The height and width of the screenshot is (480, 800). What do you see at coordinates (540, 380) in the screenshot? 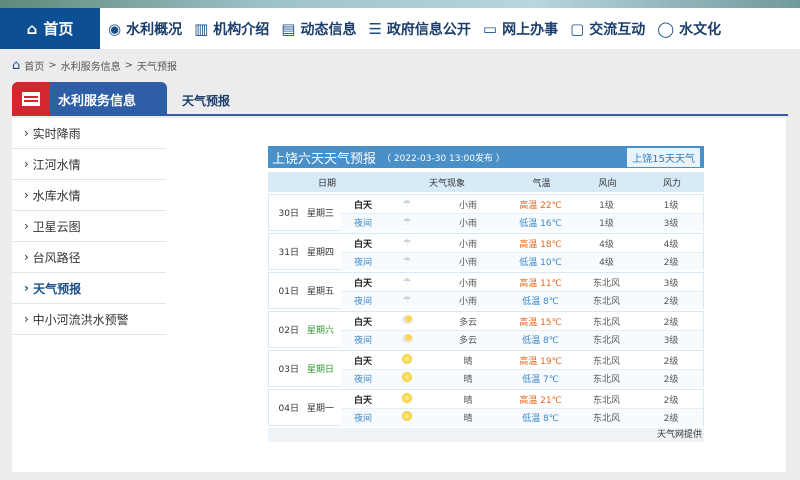
I see `temperature: 低温 7℃` at bounding box center [540, 380].